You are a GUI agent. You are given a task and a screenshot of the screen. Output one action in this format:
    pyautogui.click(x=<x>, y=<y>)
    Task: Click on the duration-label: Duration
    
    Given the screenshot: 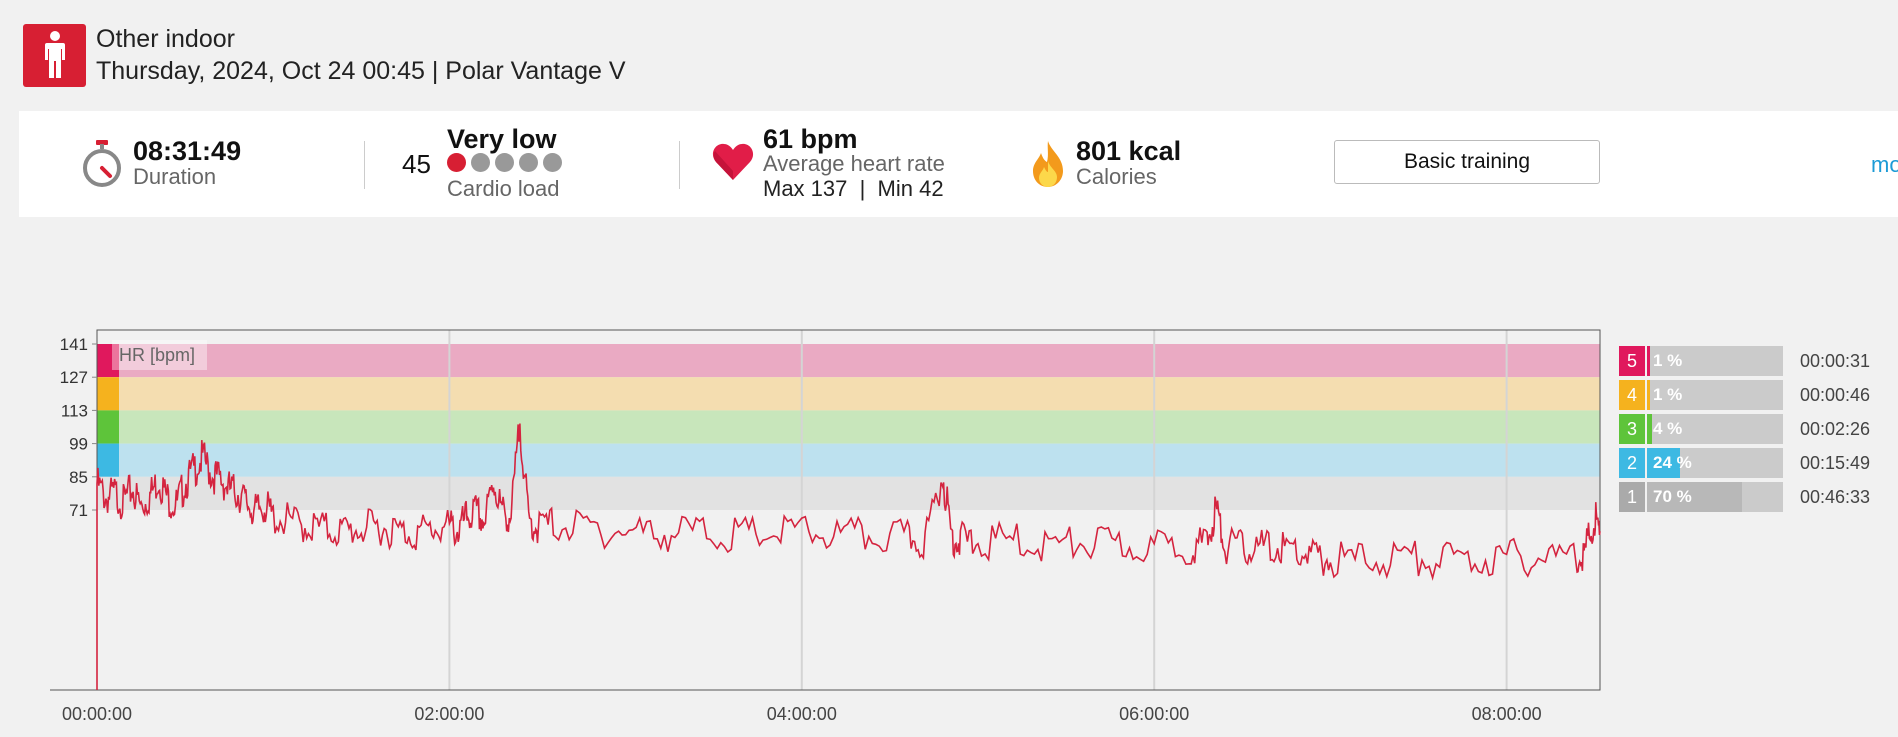 What is the action you would take?
    pyautogui.click(x=175, y=176)
    